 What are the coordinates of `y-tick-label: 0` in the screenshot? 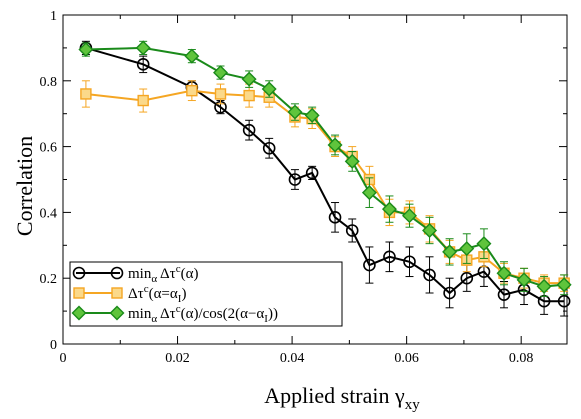 It's located at (53, 345).